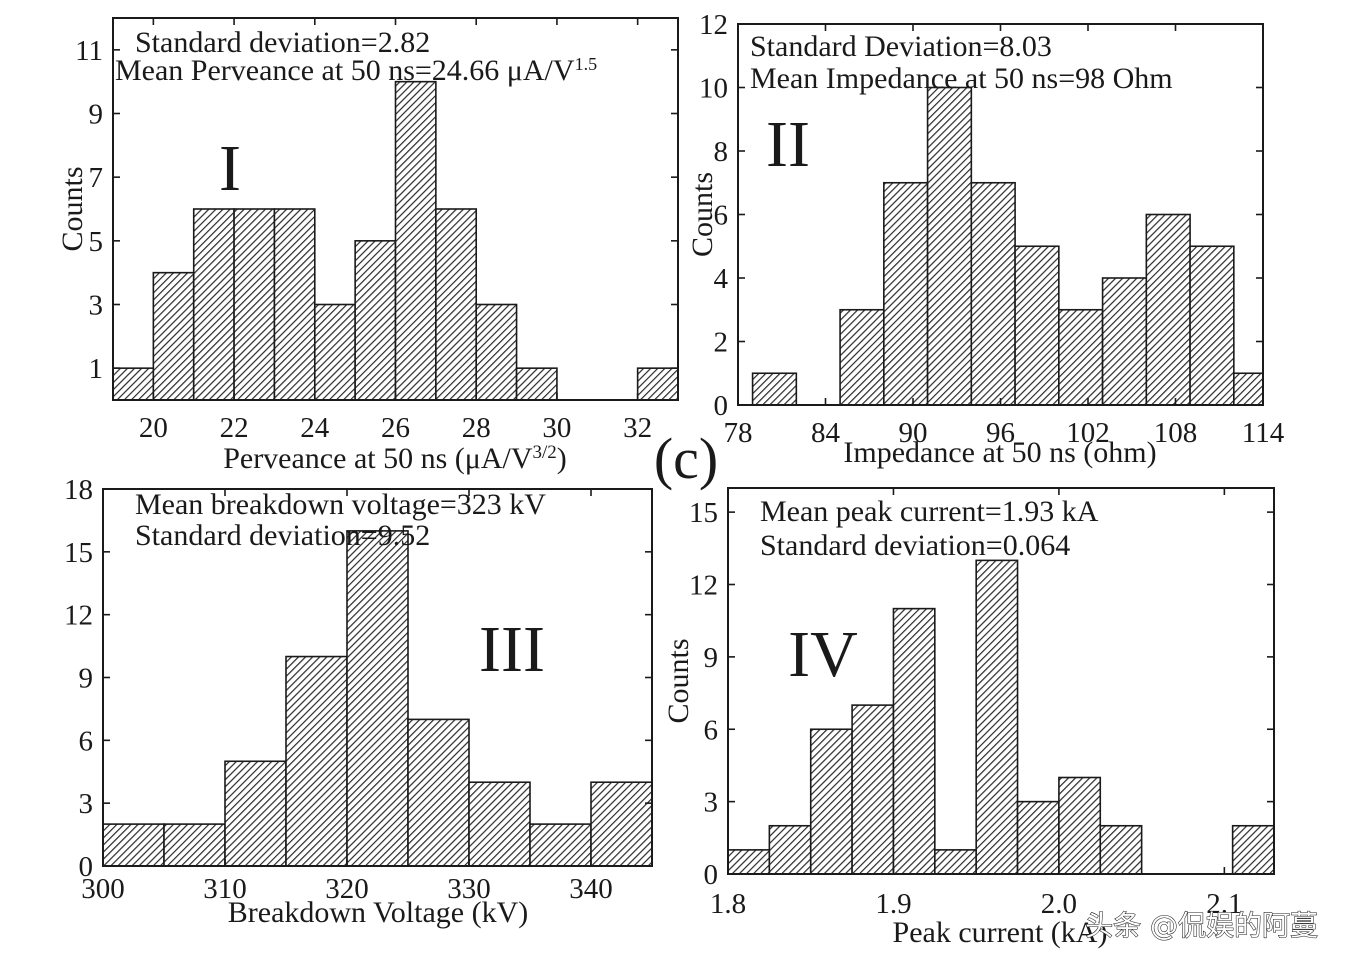 This screenshot has height=970, width=1348. What do you see at coordinates (395, 428) in the screenshot?
I see `x-tick-label: 26` at bounding box center [395, 428].